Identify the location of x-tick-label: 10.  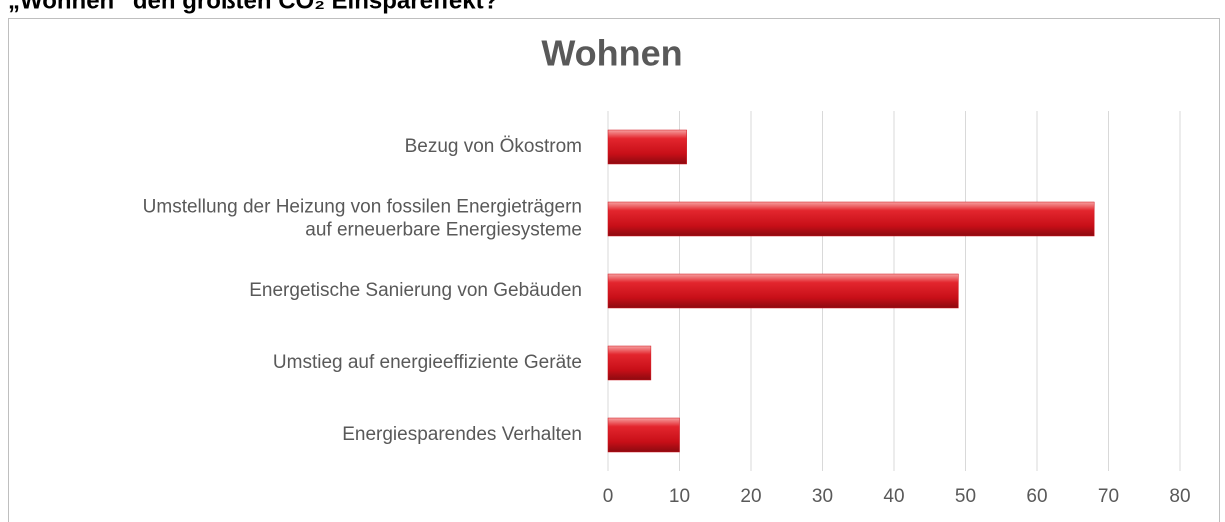
(679, 496).